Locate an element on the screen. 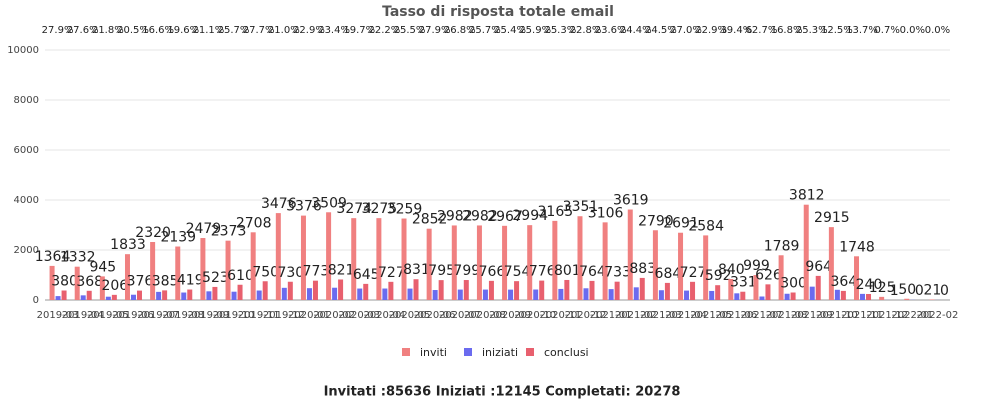  value-label: 645 is located at coordinates (366, 275).